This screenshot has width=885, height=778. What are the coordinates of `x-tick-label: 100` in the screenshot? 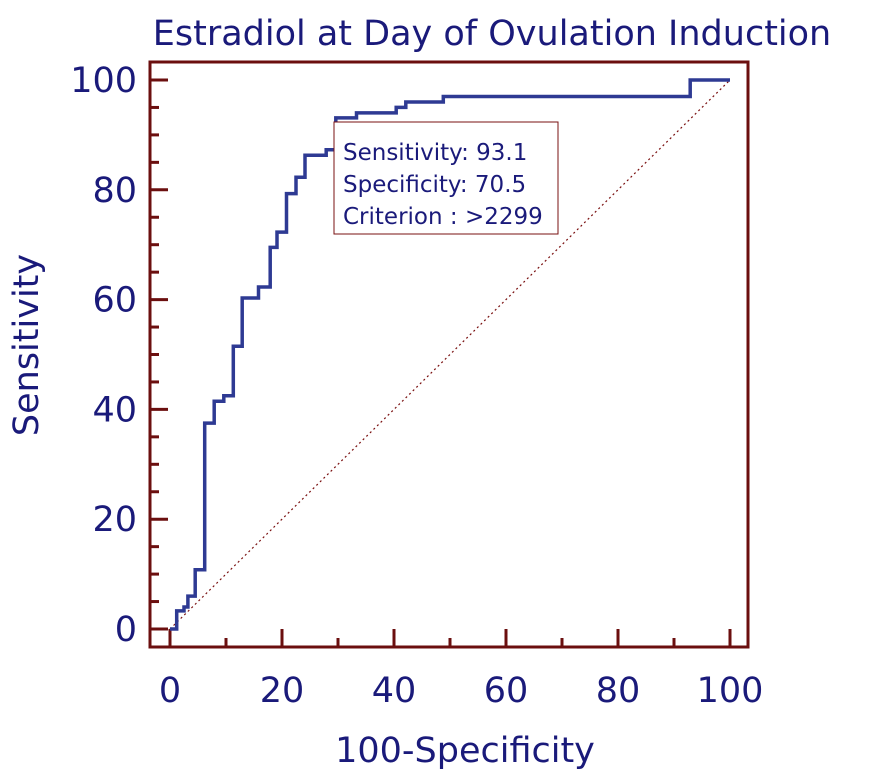 It's located at (730, 691).